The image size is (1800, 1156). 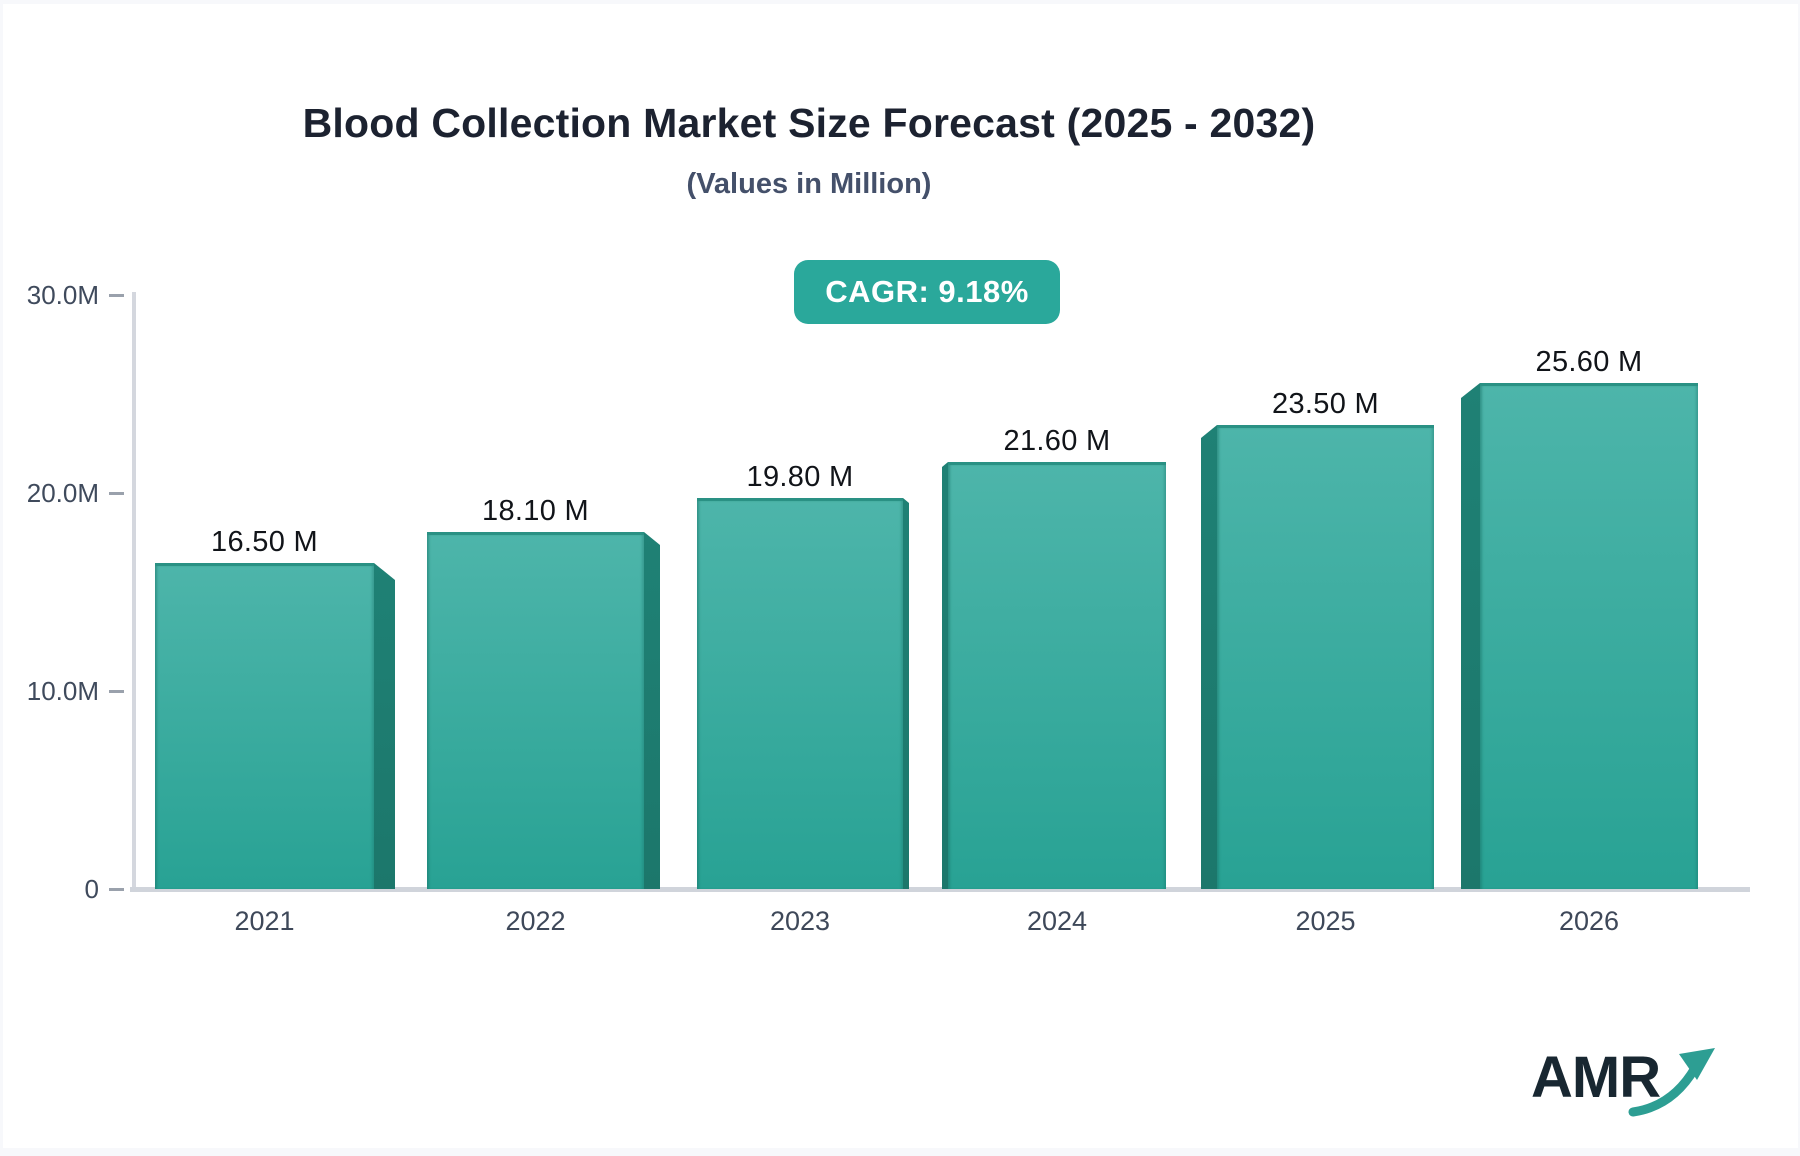 I want to click on bar-value-label: 19.80 M, so click(x=800, y=477).